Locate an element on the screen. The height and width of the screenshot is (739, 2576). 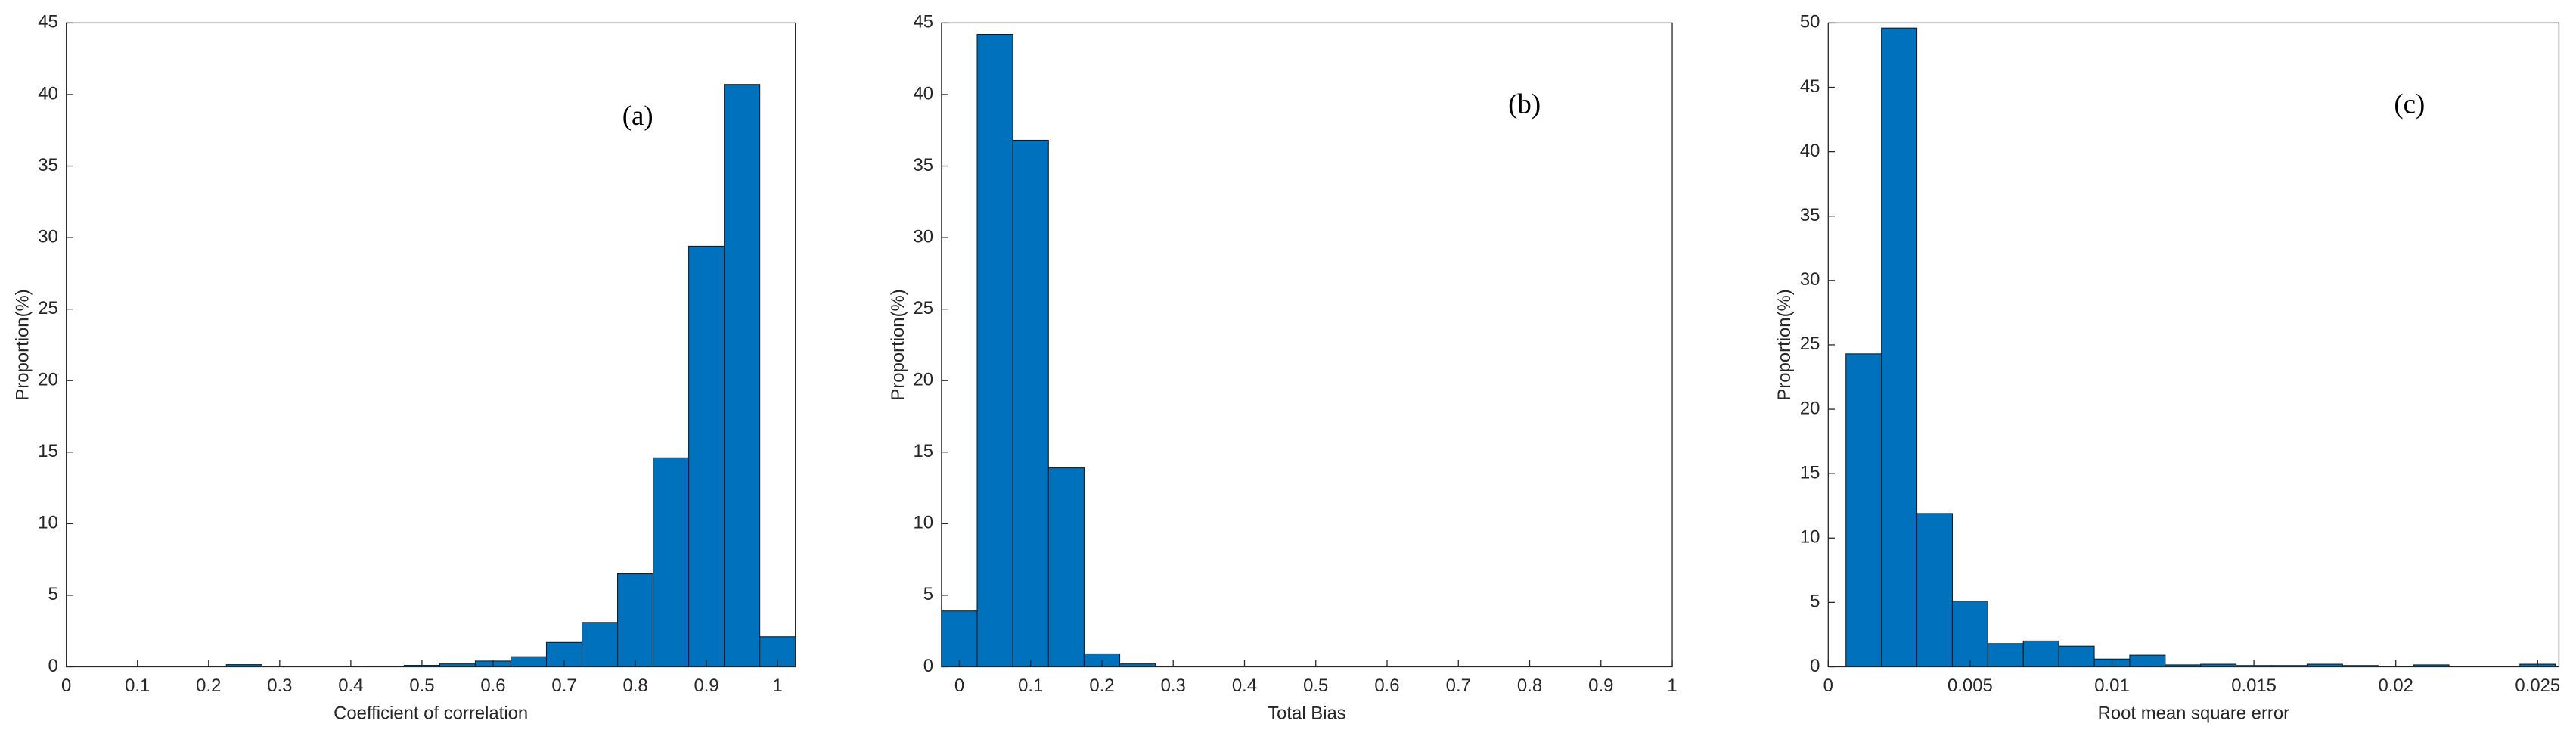
panel-annotation: (a) is located at coordinates (637, 116).